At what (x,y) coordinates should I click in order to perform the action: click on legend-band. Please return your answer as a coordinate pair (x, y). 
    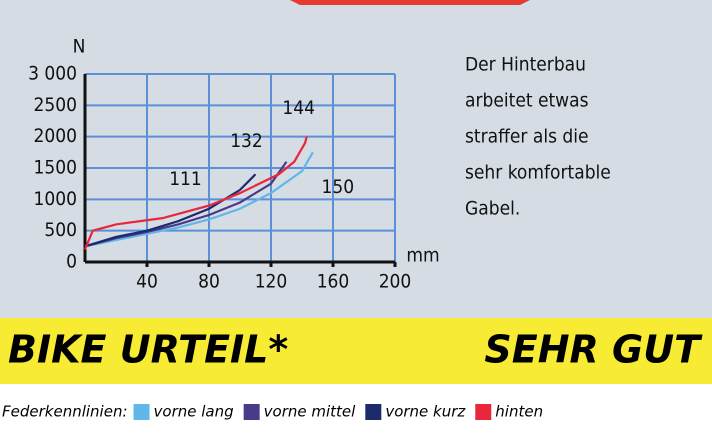
    Looking at the image, I should click on (356, 413).